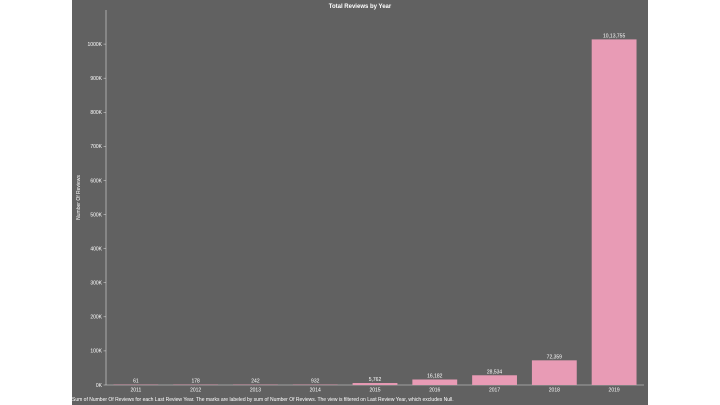 The width and height of the screenshot is (720, 405). I want to click on x-tick-label: 2018, so click(554, 391).